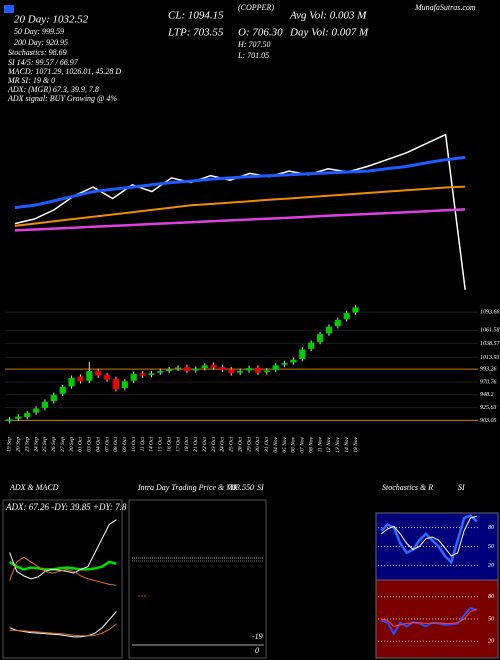  What do you see at coordinates (232, 444) in the screenshot?
I see `x-tick-label: 25 Oct` at bounding box center [232, 444].